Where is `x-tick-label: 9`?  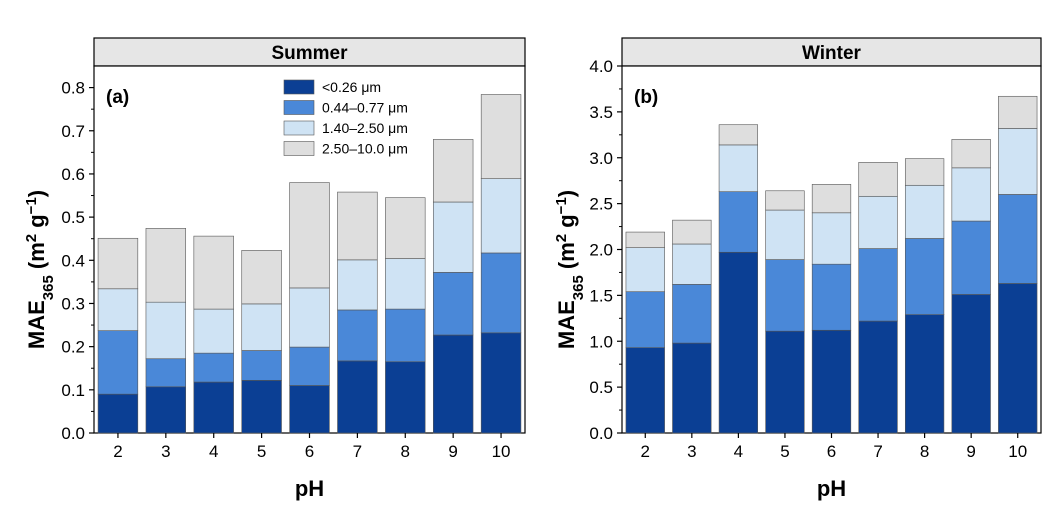 x-tick-label: 9 is located at coordinates (452, 451).